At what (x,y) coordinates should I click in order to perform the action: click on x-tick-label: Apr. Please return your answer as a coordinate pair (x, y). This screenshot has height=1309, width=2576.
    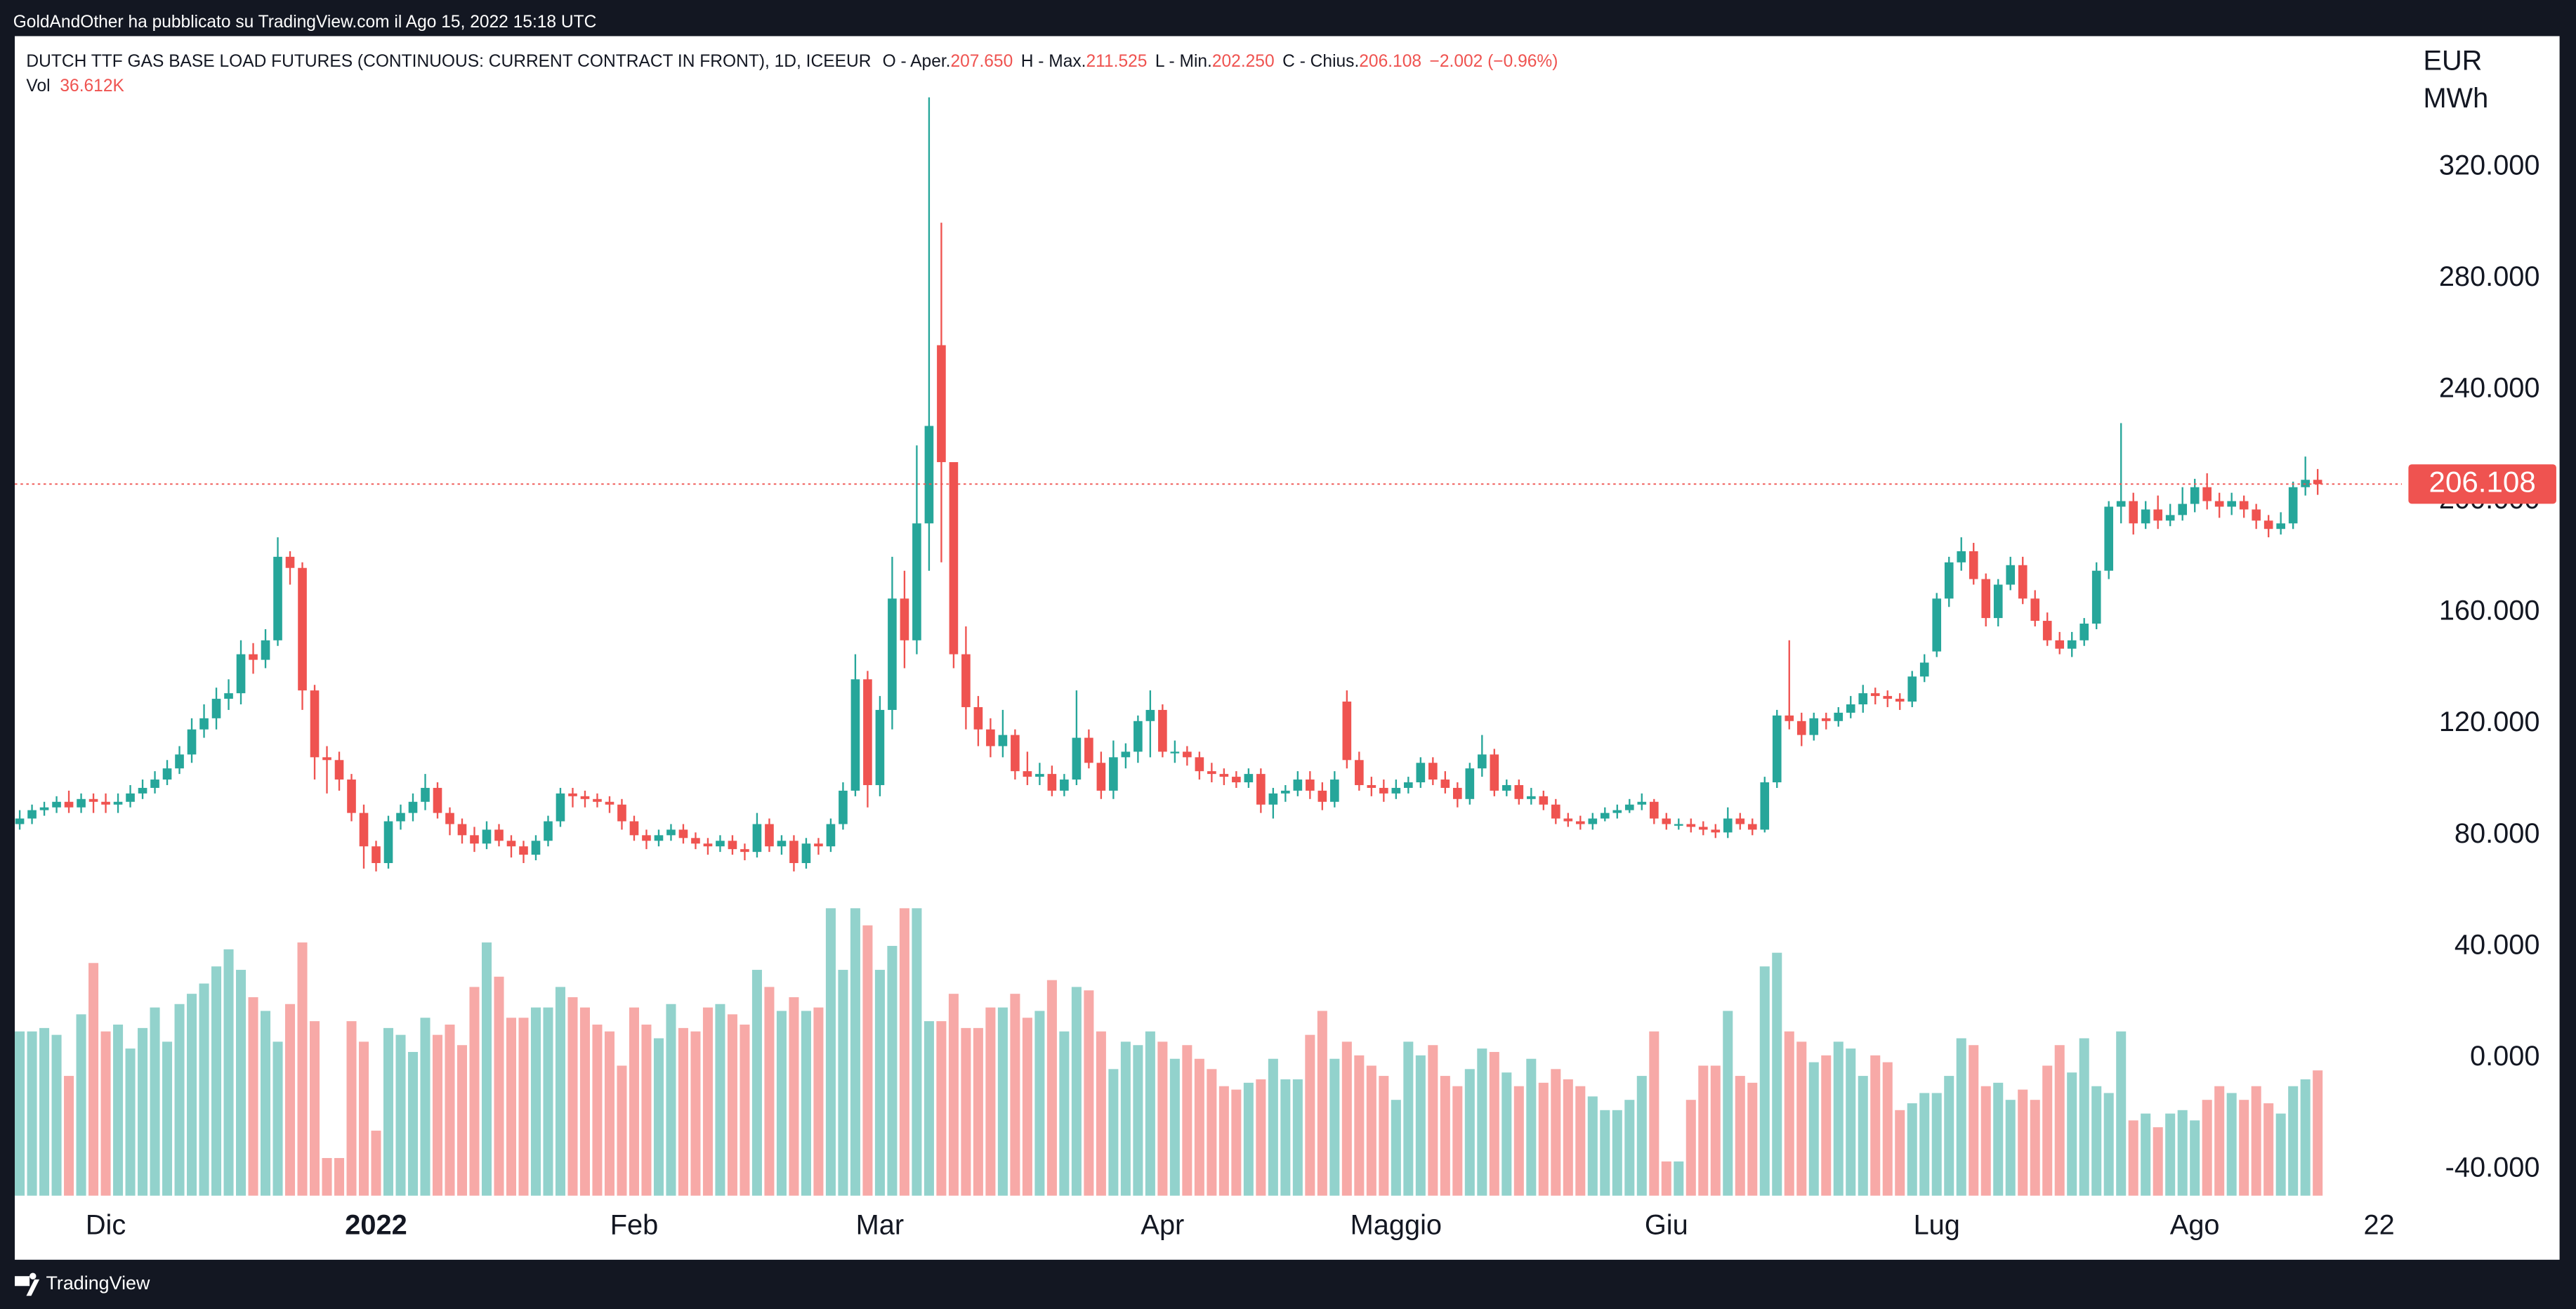
    Looking at the image, I should click on (1162, 1226).